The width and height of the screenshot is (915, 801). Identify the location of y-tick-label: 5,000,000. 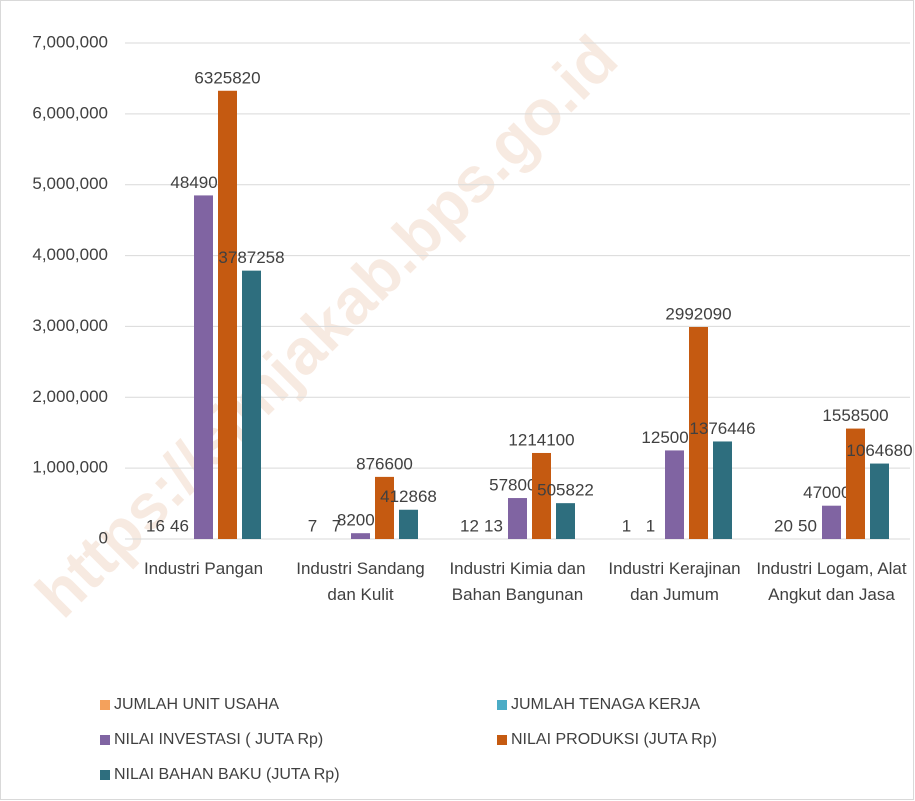
(70, 183).